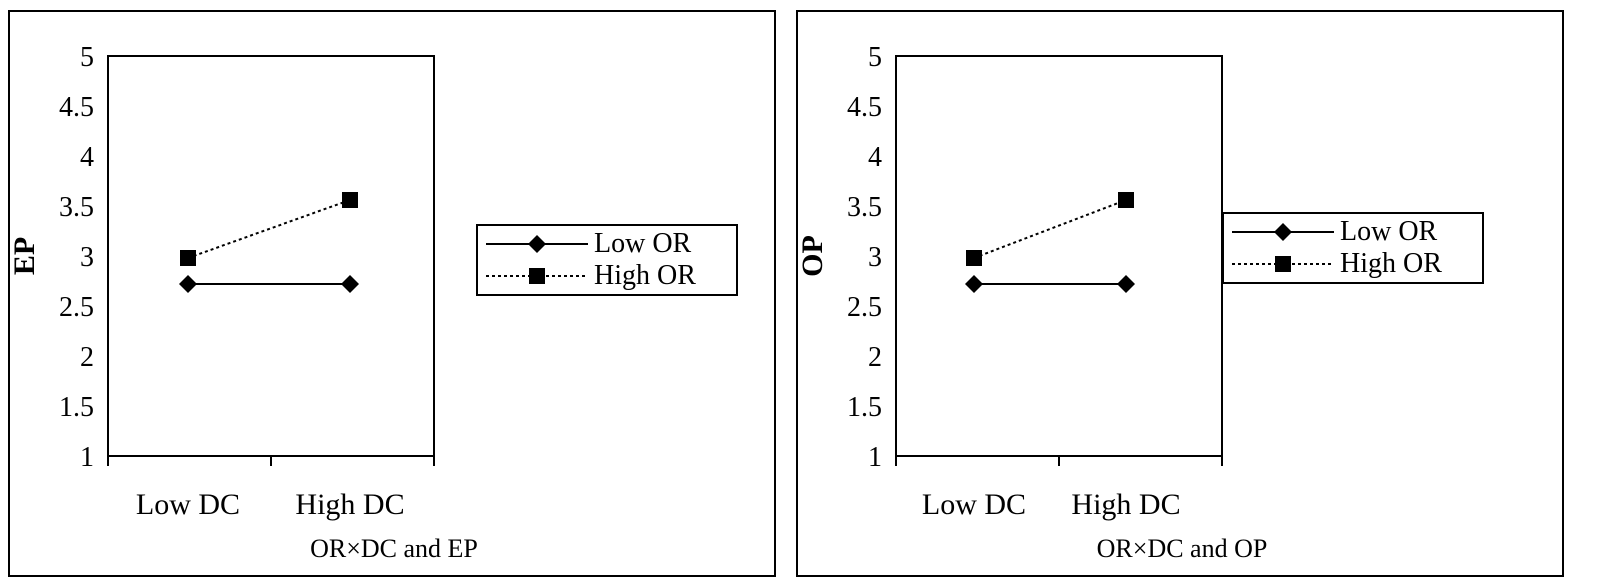  I want to click on y-axis-title: EP, so click(25, 256).